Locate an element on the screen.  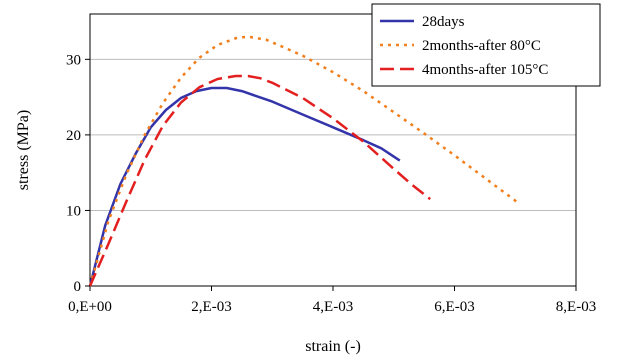
legend-box is located at coordinates (486, 45).